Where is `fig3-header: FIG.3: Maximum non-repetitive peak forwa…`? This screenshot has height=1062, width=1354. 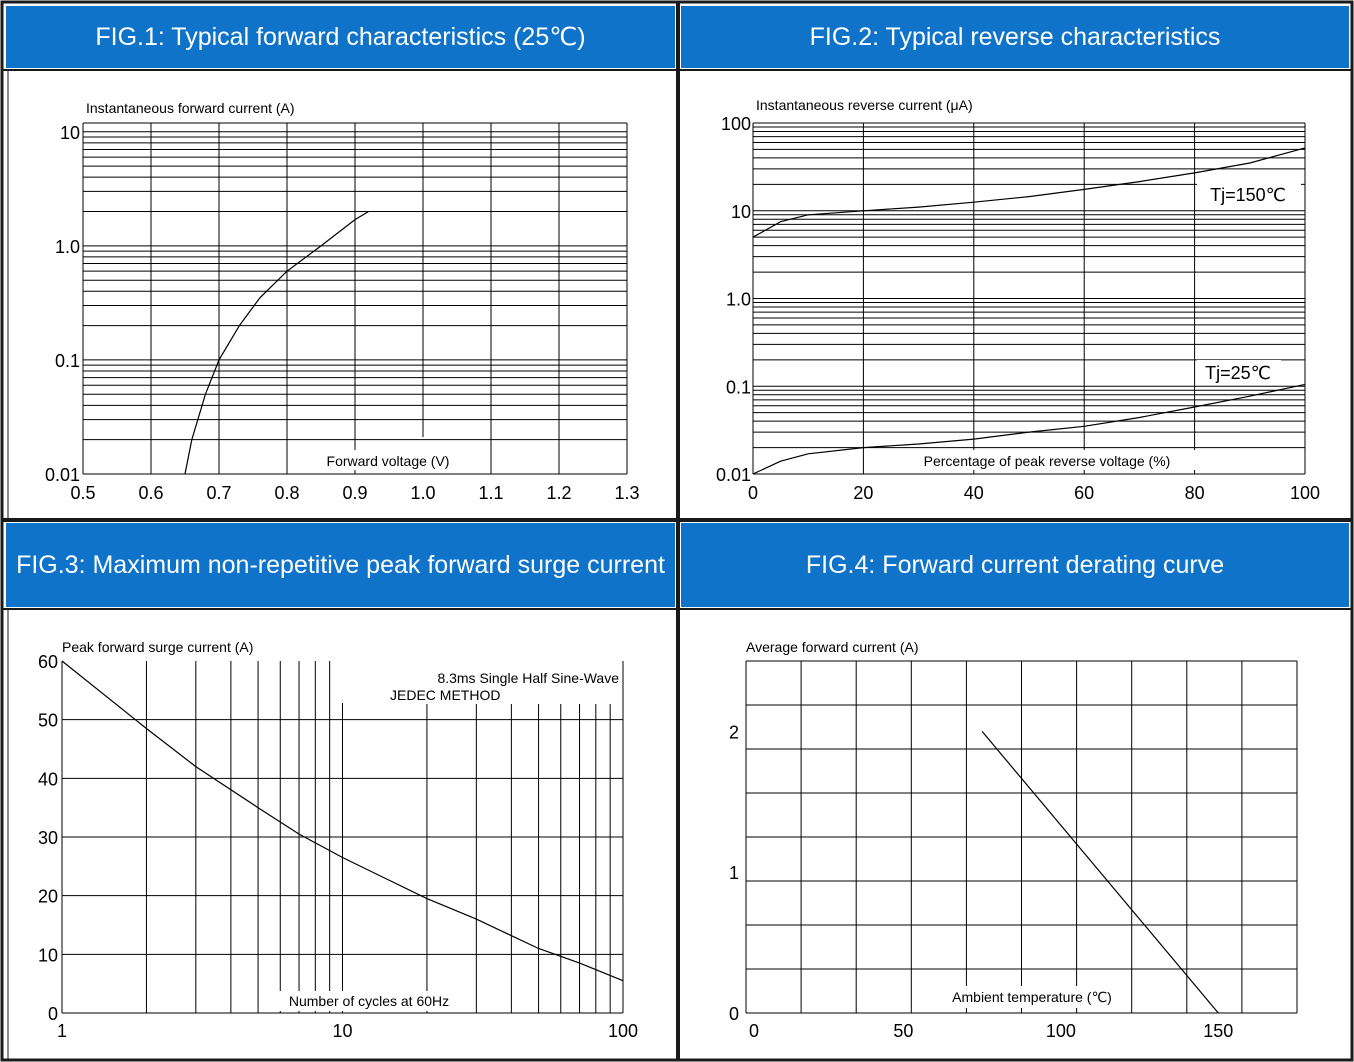 fig3-header: FIG.3: Maximum non-repetitive peak forwa… is located at coordinates (340, 565).